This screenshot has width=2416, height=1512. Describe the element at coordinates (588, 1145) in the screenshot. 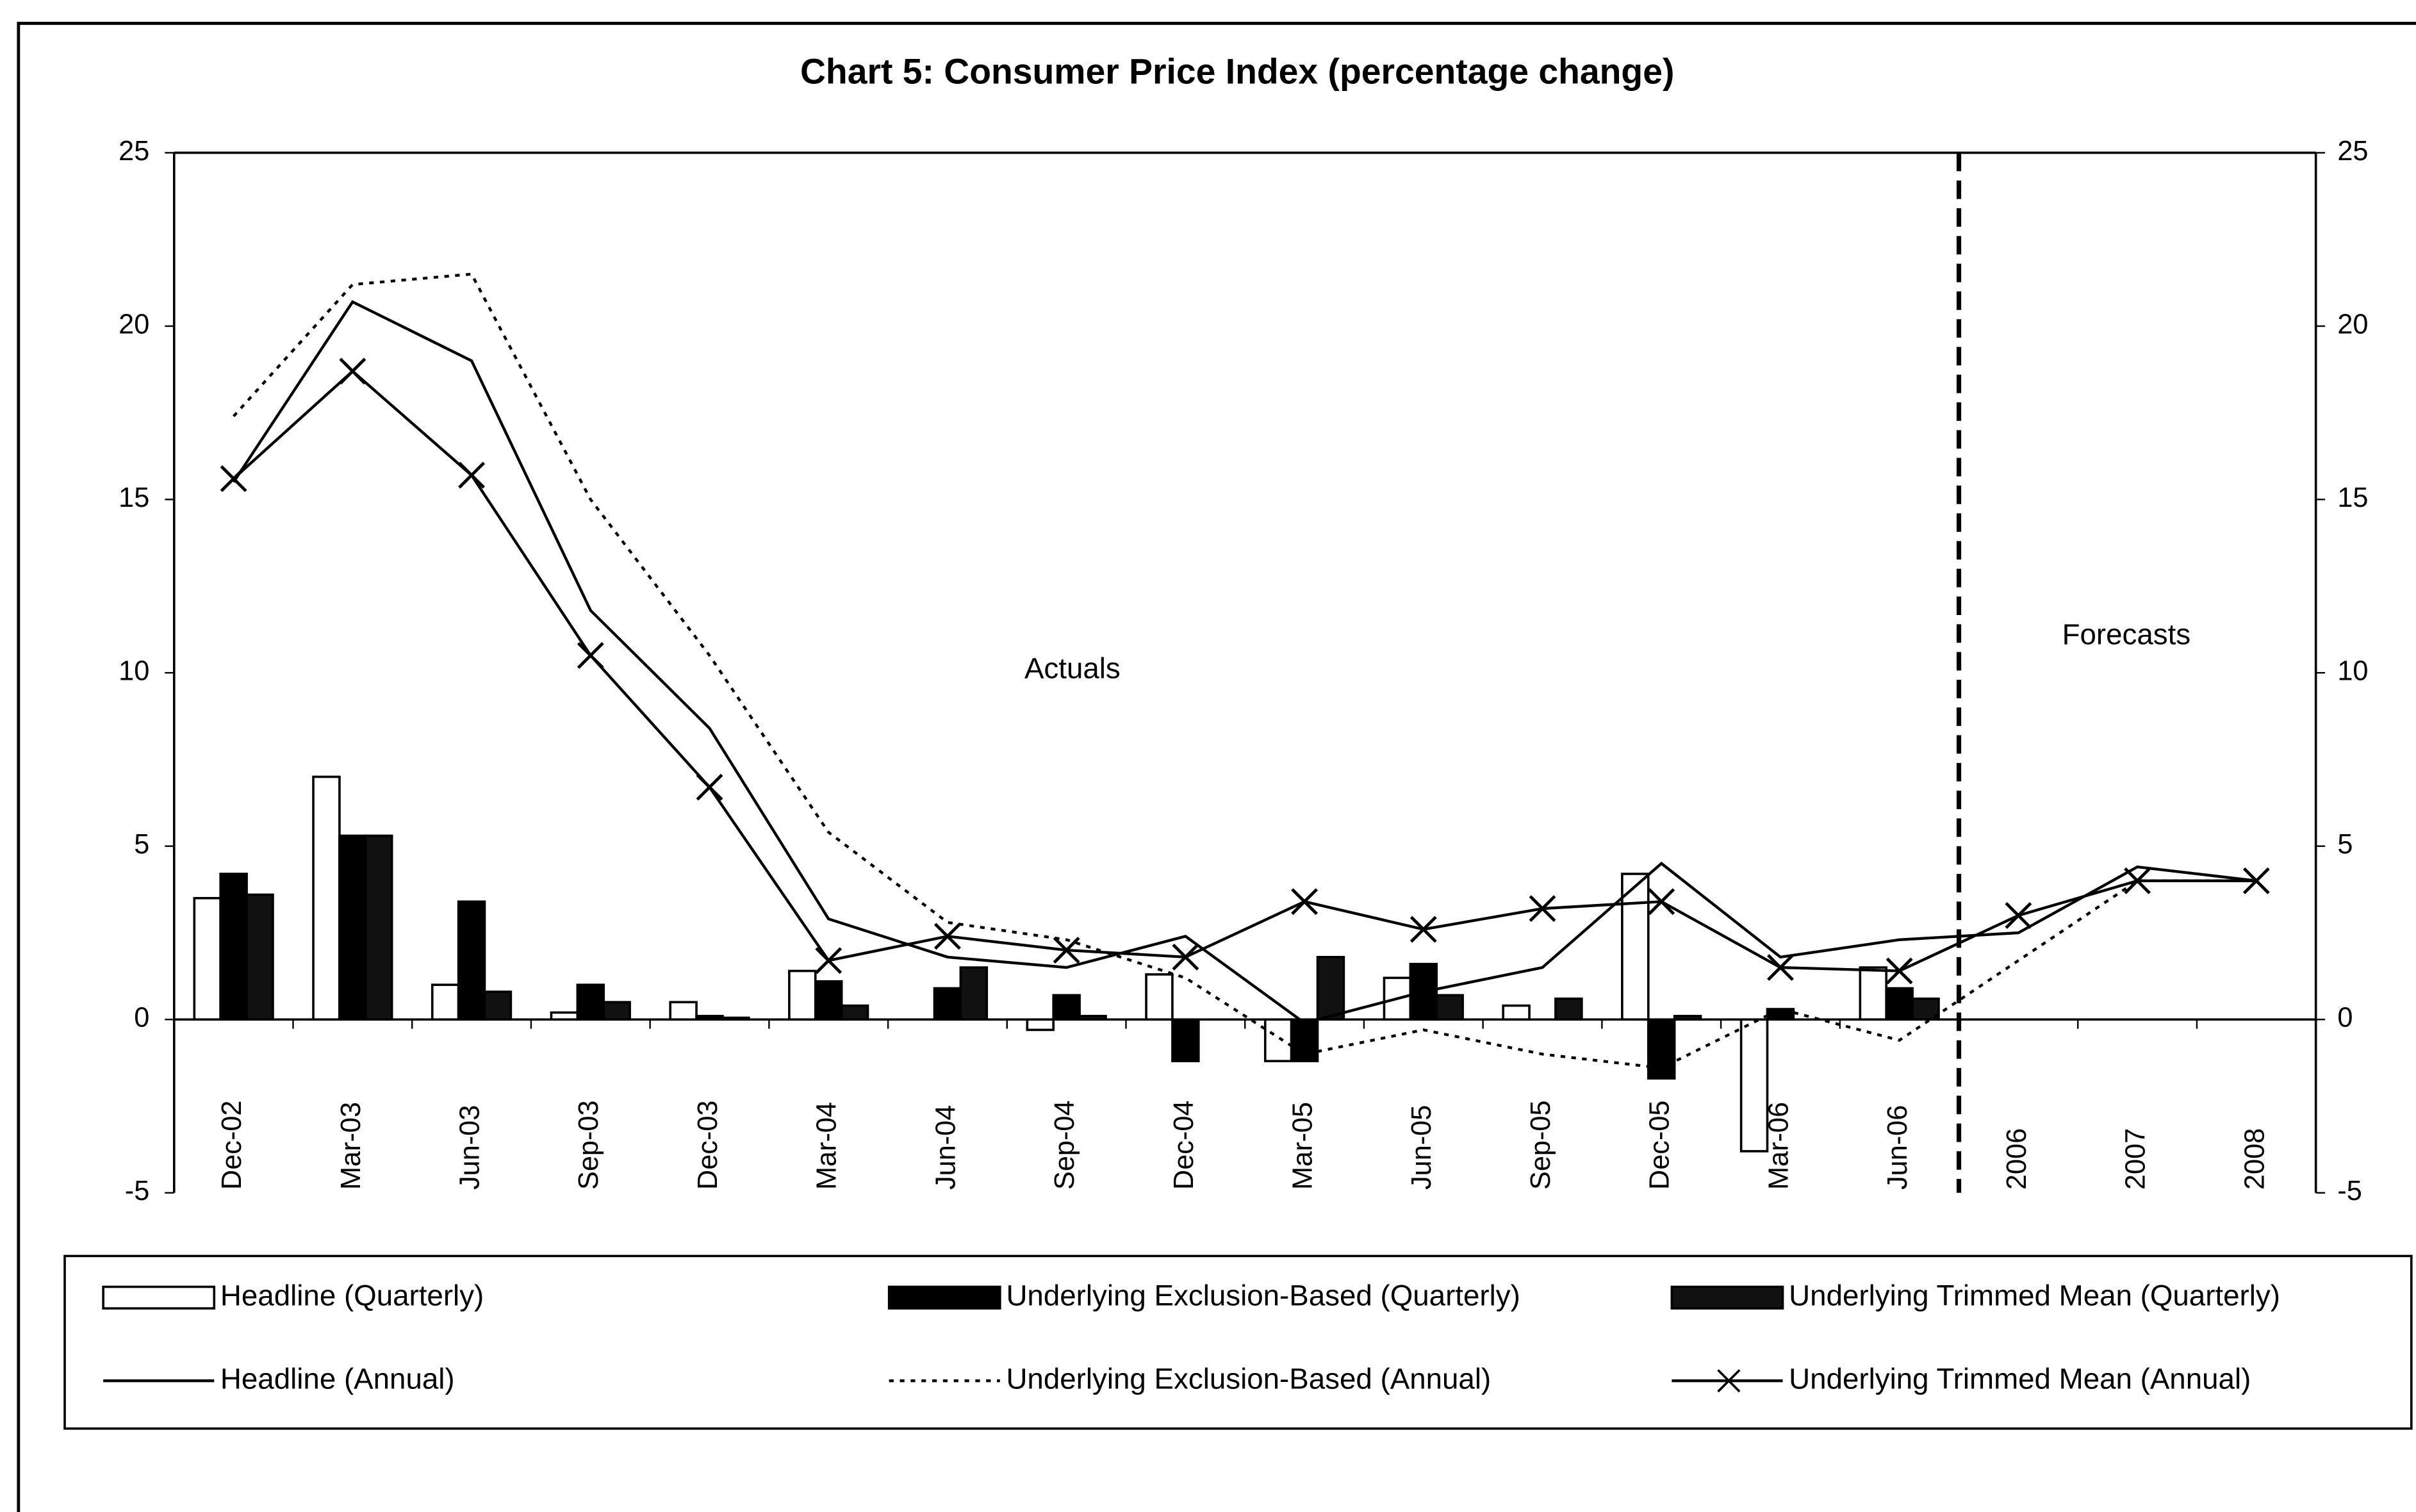

I see `x-tick-label: Sep-03` at that location.